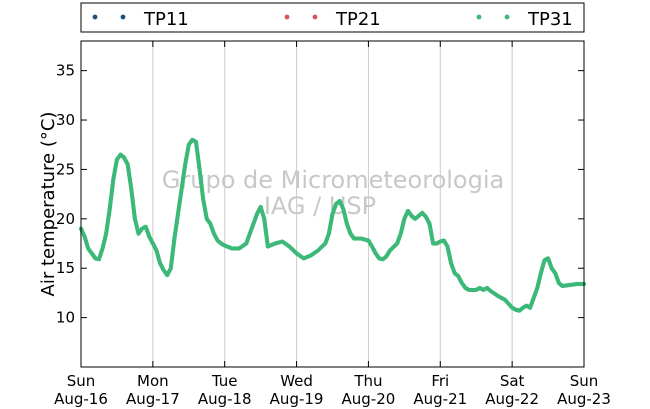  I want to click on y-tick-label: 10, so click(65, 318).